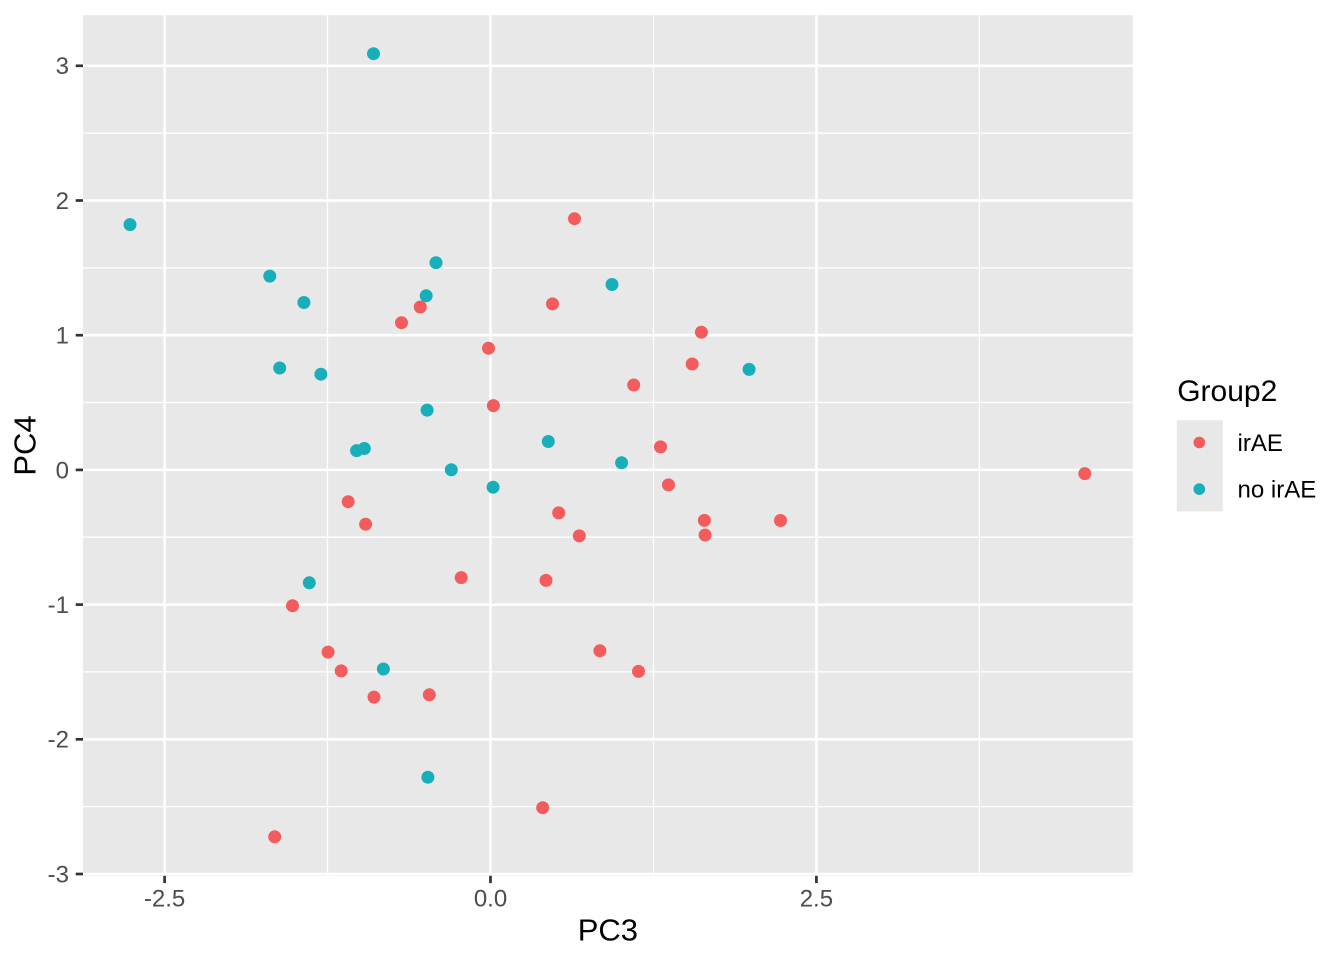 The image size is (1344, 960). I want to click on svg-text: 0.0, so click(490, 898).